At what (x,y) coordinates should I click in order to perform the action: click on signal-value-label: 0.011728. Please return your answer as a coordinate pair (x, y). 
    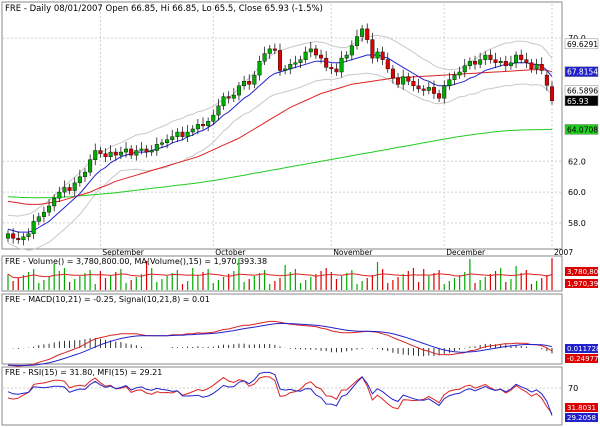
    Looking at the image, I should click on (583, 349).